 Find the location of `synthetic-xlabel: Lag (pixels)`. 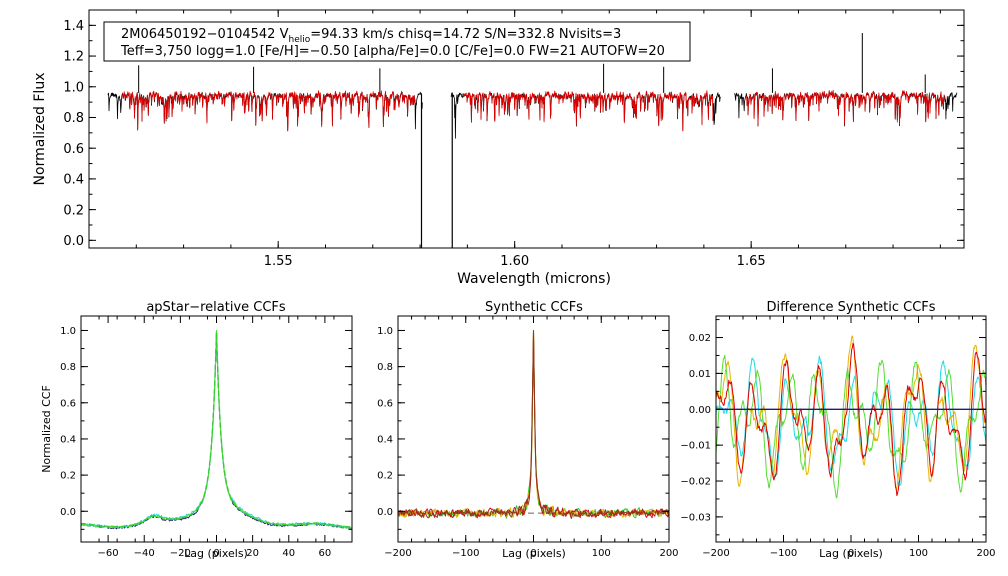

synthetic-xlabel: Lag (pixels) is located at coordinates (534, 553).